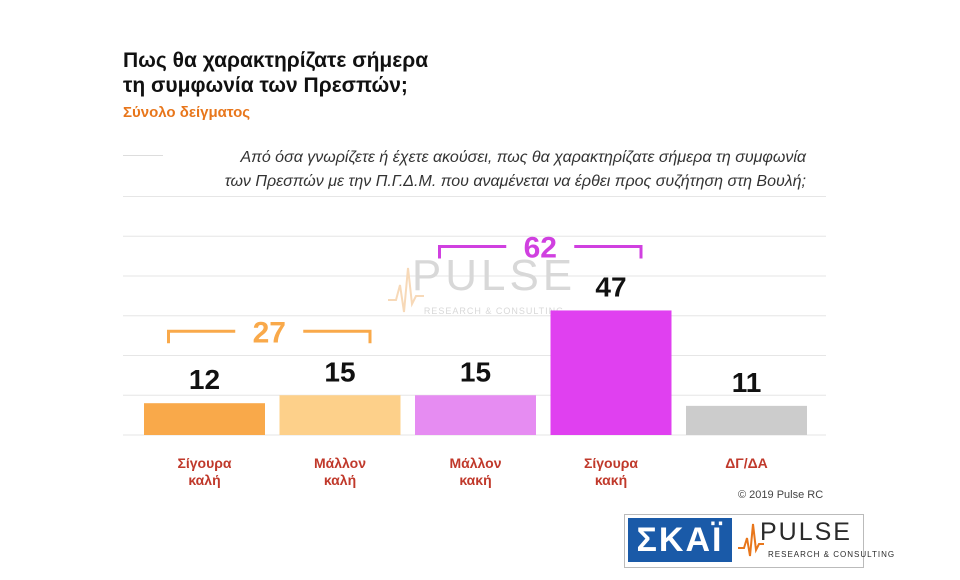 The image size is (960, 580). Describe the element at coordinates (540, 247) in the screenshot. I see `group-total-label: 62` at that location.